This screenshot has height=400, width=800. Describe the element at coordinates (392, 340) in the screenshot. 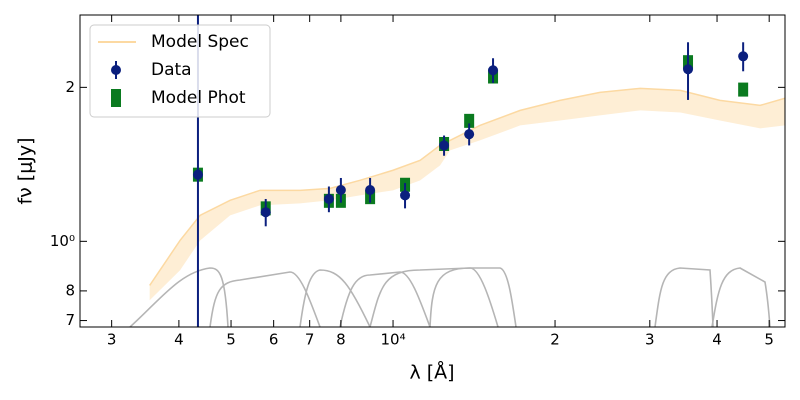

I see `x-tick-label: 10⁴` at that location.